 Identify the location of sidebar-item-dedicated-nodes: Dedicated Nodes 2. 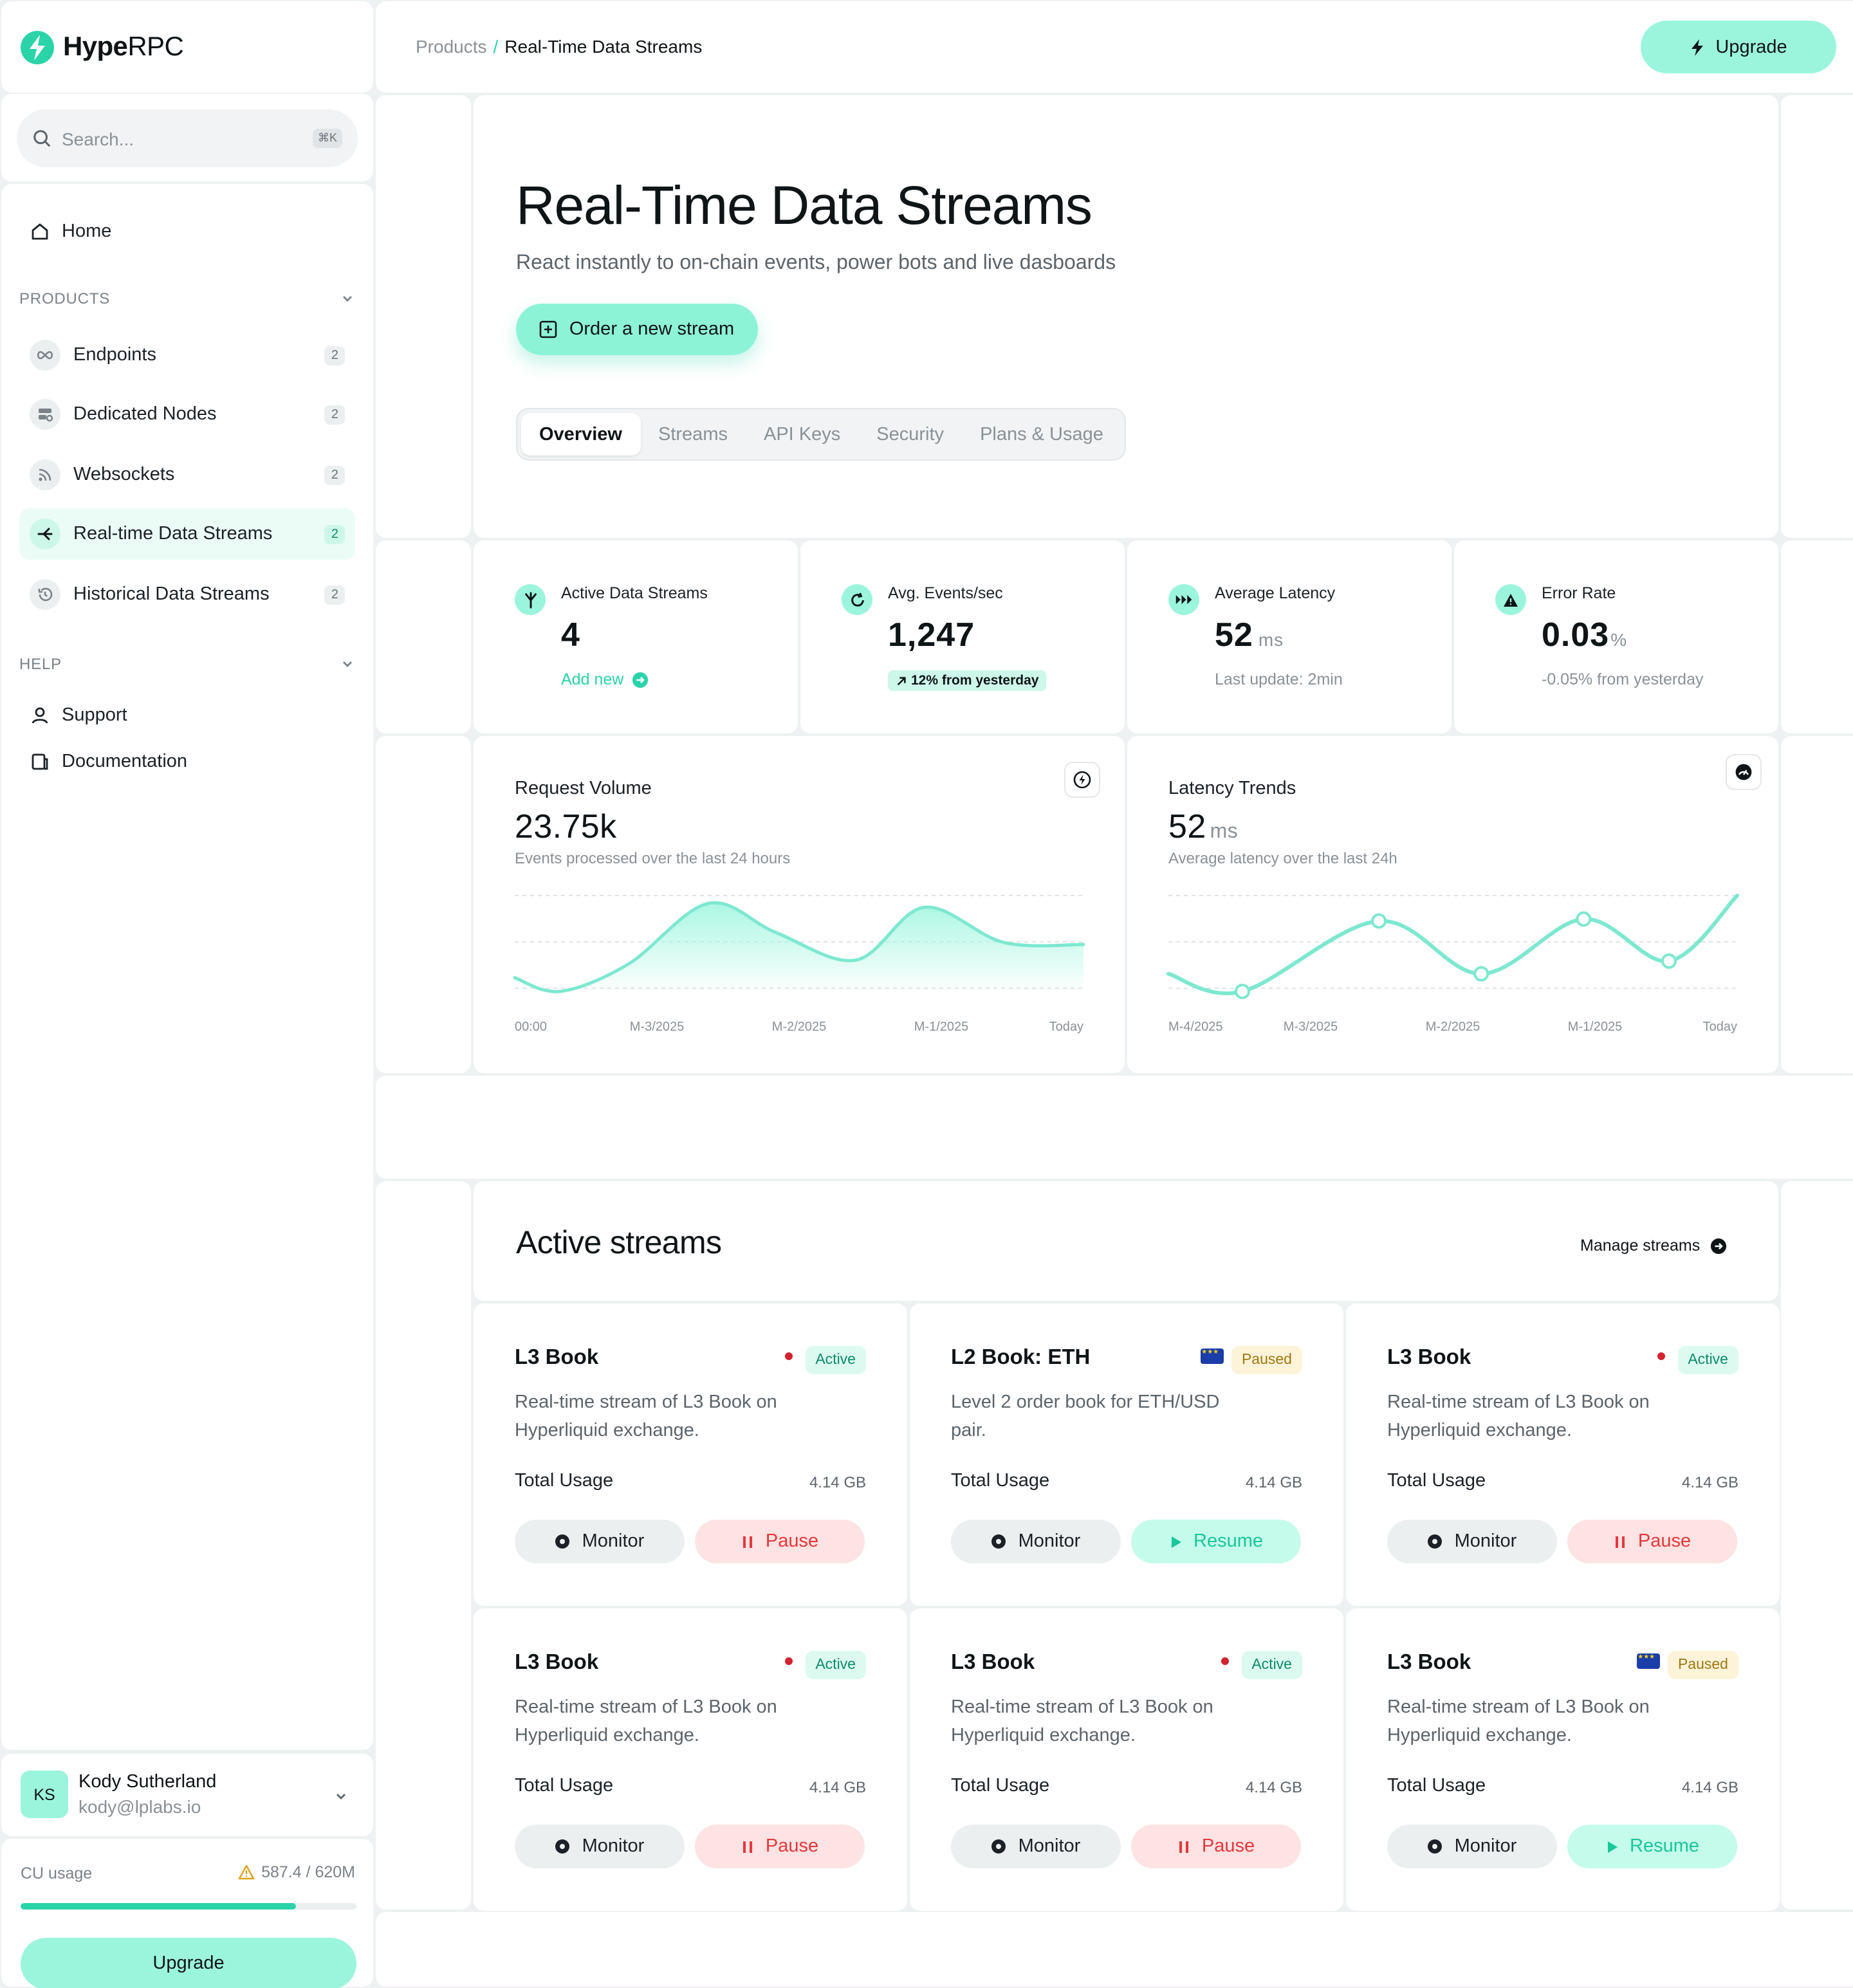
(187, 414).